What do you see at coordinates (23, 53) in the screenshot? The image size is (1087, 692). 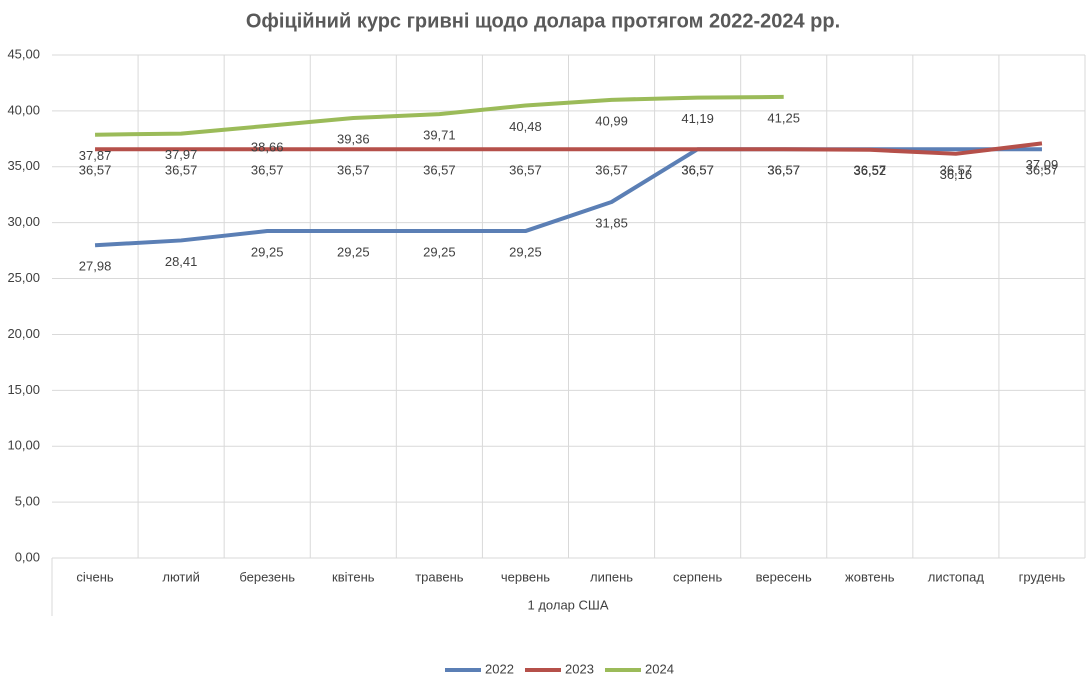 I see `y-tick-label: 45,00` at bounding box center [23, 53].